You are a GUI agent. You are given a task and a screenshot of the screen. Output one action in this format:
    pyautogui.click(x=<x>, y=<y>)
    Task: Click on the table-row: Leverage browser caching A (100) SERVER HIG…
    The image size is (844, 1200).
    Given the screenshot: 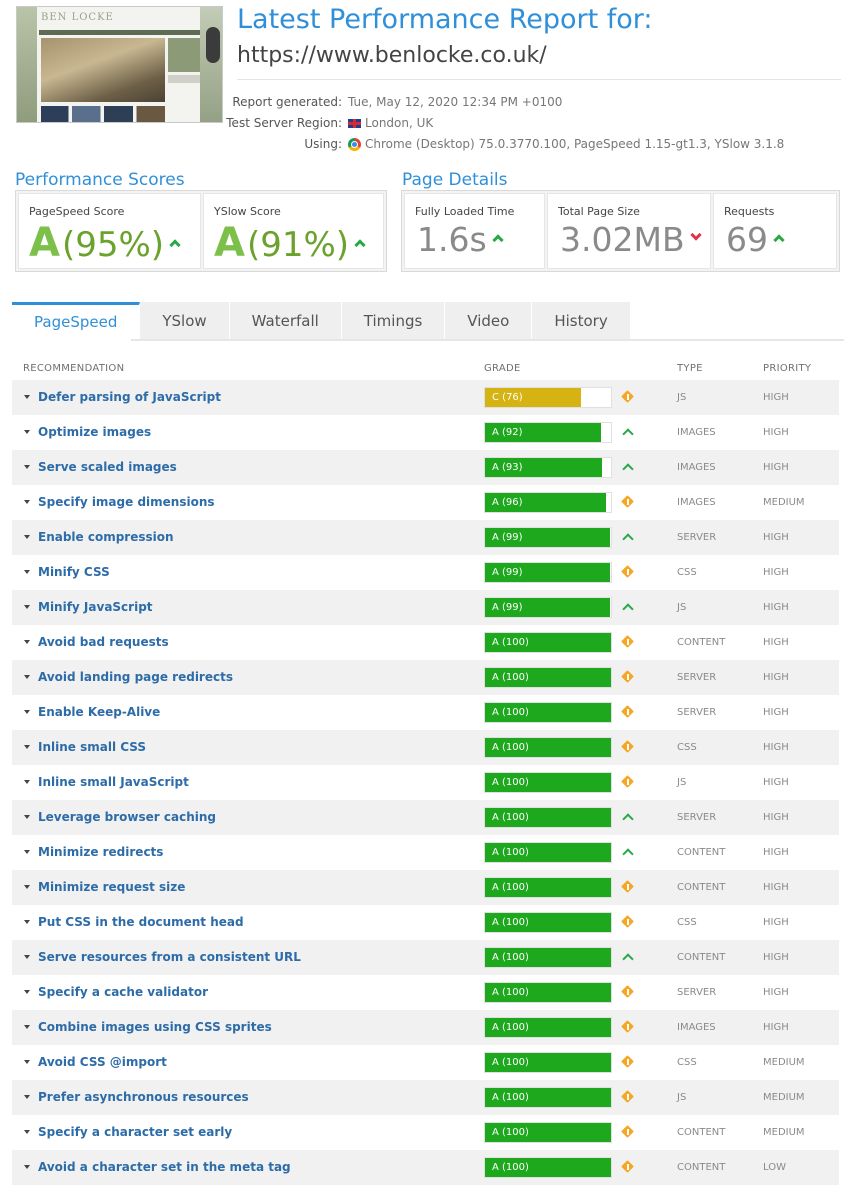 What is the action you would take?
    pyautogui.click(x=425, y=817)
    